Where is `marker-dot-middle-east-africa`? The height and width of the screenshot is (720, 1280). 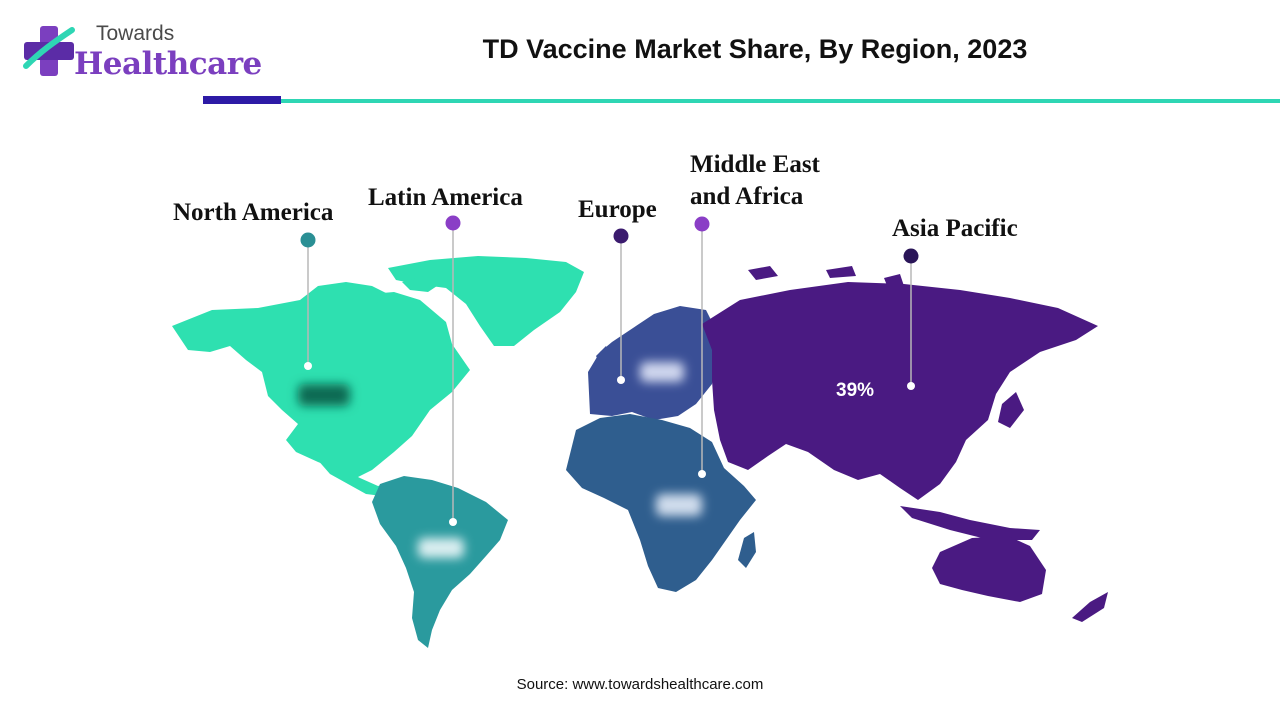
marker-dot-middle-east-africa is located at coordinates (702, 224).